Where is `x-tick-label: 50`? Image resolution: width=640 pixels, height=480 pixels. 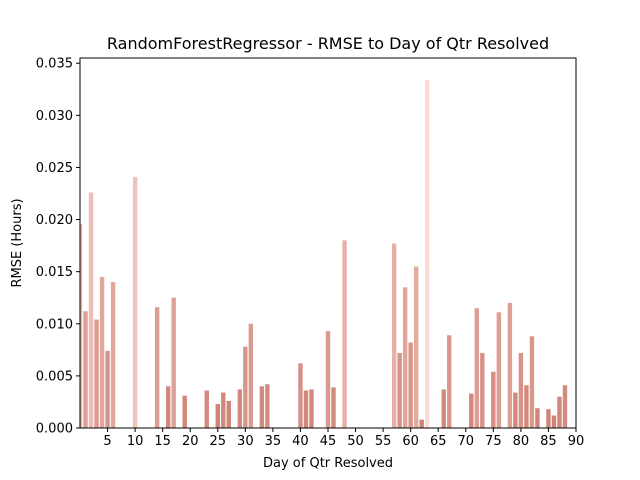 x-tick-label: 50 is located at coordinates (355, 441).